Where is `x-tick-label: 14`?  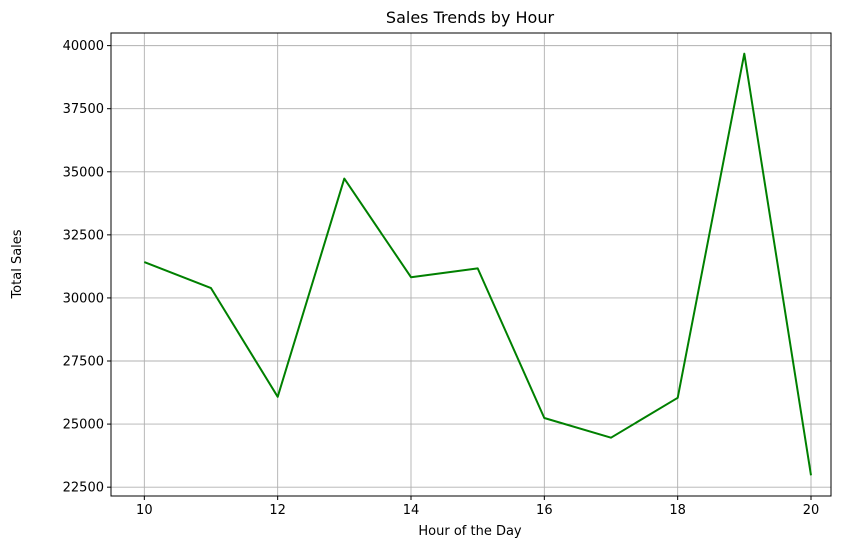
x-tick-label: 14 is located at coordinates (411, 510).